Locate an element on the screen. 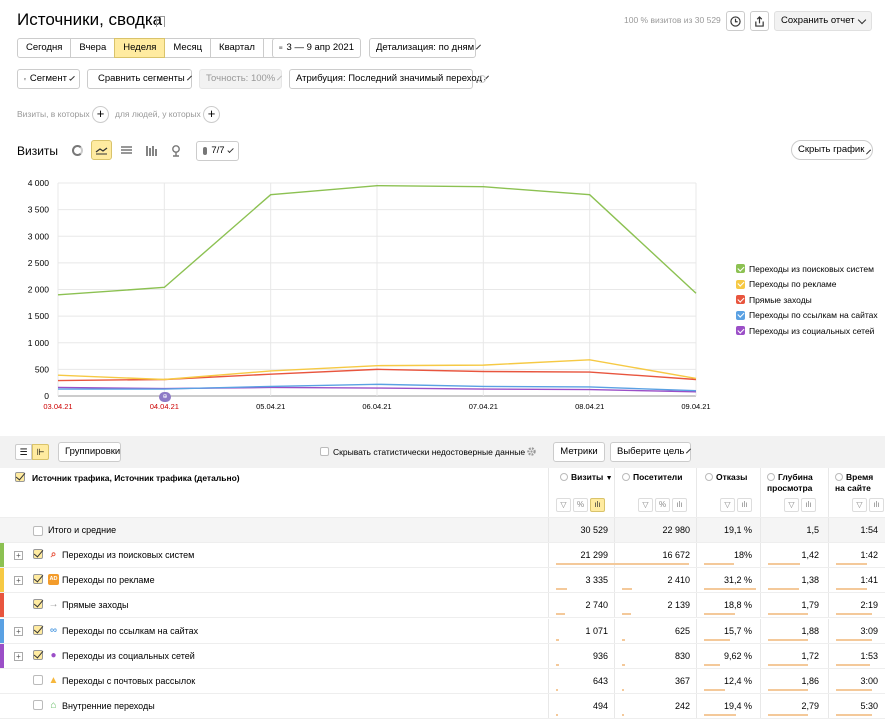 This screenshot has height=720, width=885. tab-today: Сегодня is located at coordinates (44, 48).